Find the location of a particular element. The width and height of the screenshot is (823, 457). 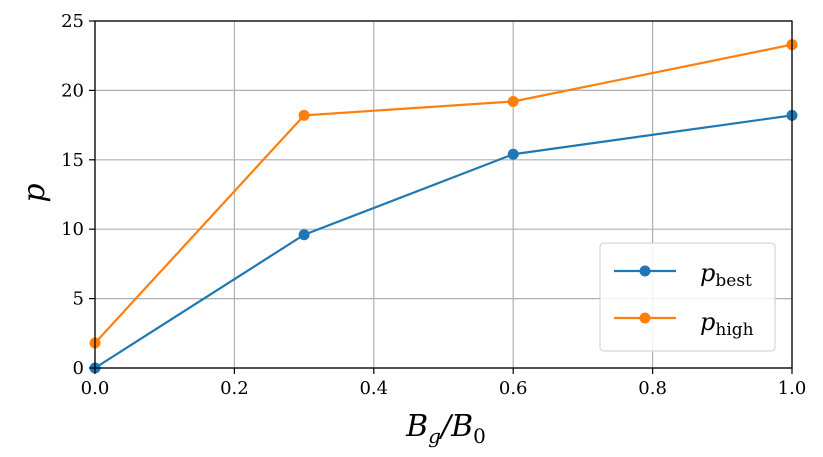

legend-label-high: phigh is located at coordinates (727, 324).